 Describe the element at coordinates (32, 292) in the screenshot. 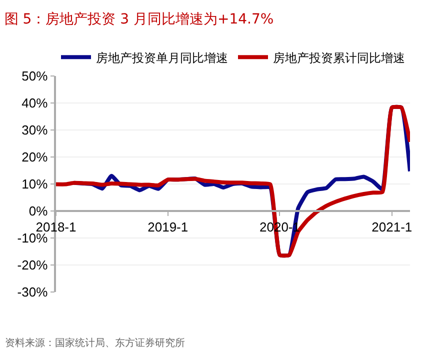

I see `y-tick-label: -30%` at that location.